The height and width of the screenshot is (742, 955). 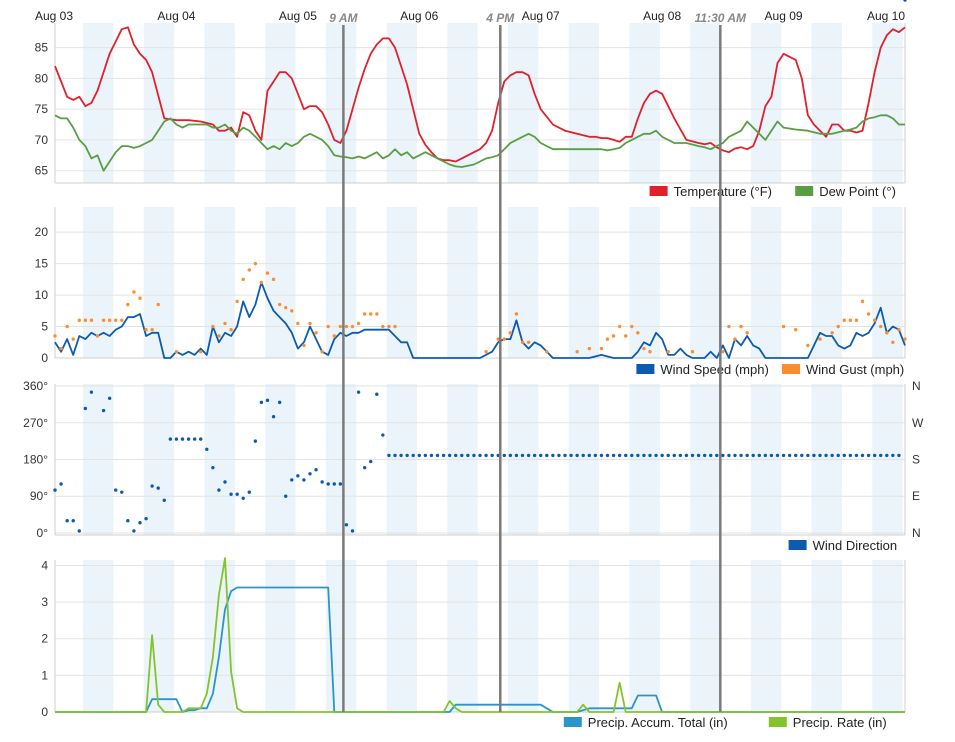 What do you see at coordinates (480, 320) in the screenshot?
I see `series-line` at bounding box center [480, 320].